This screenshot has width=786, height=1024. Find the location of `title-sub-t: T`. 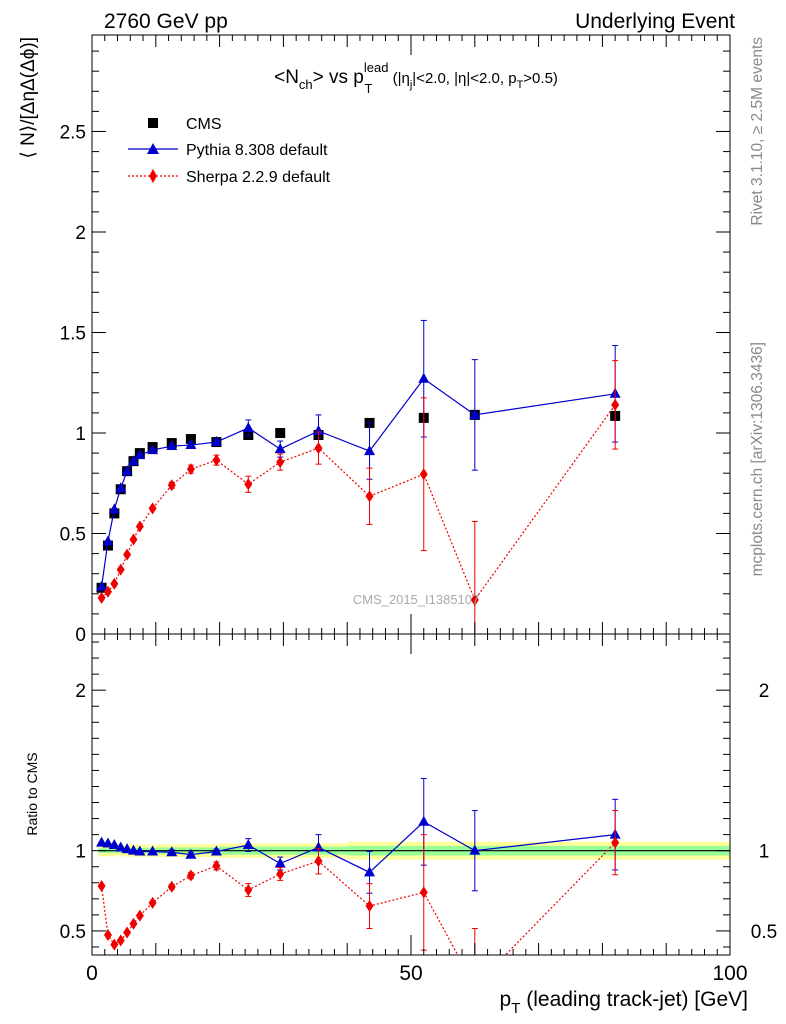

title-sub-t: T is located at coordinates (368, 88).